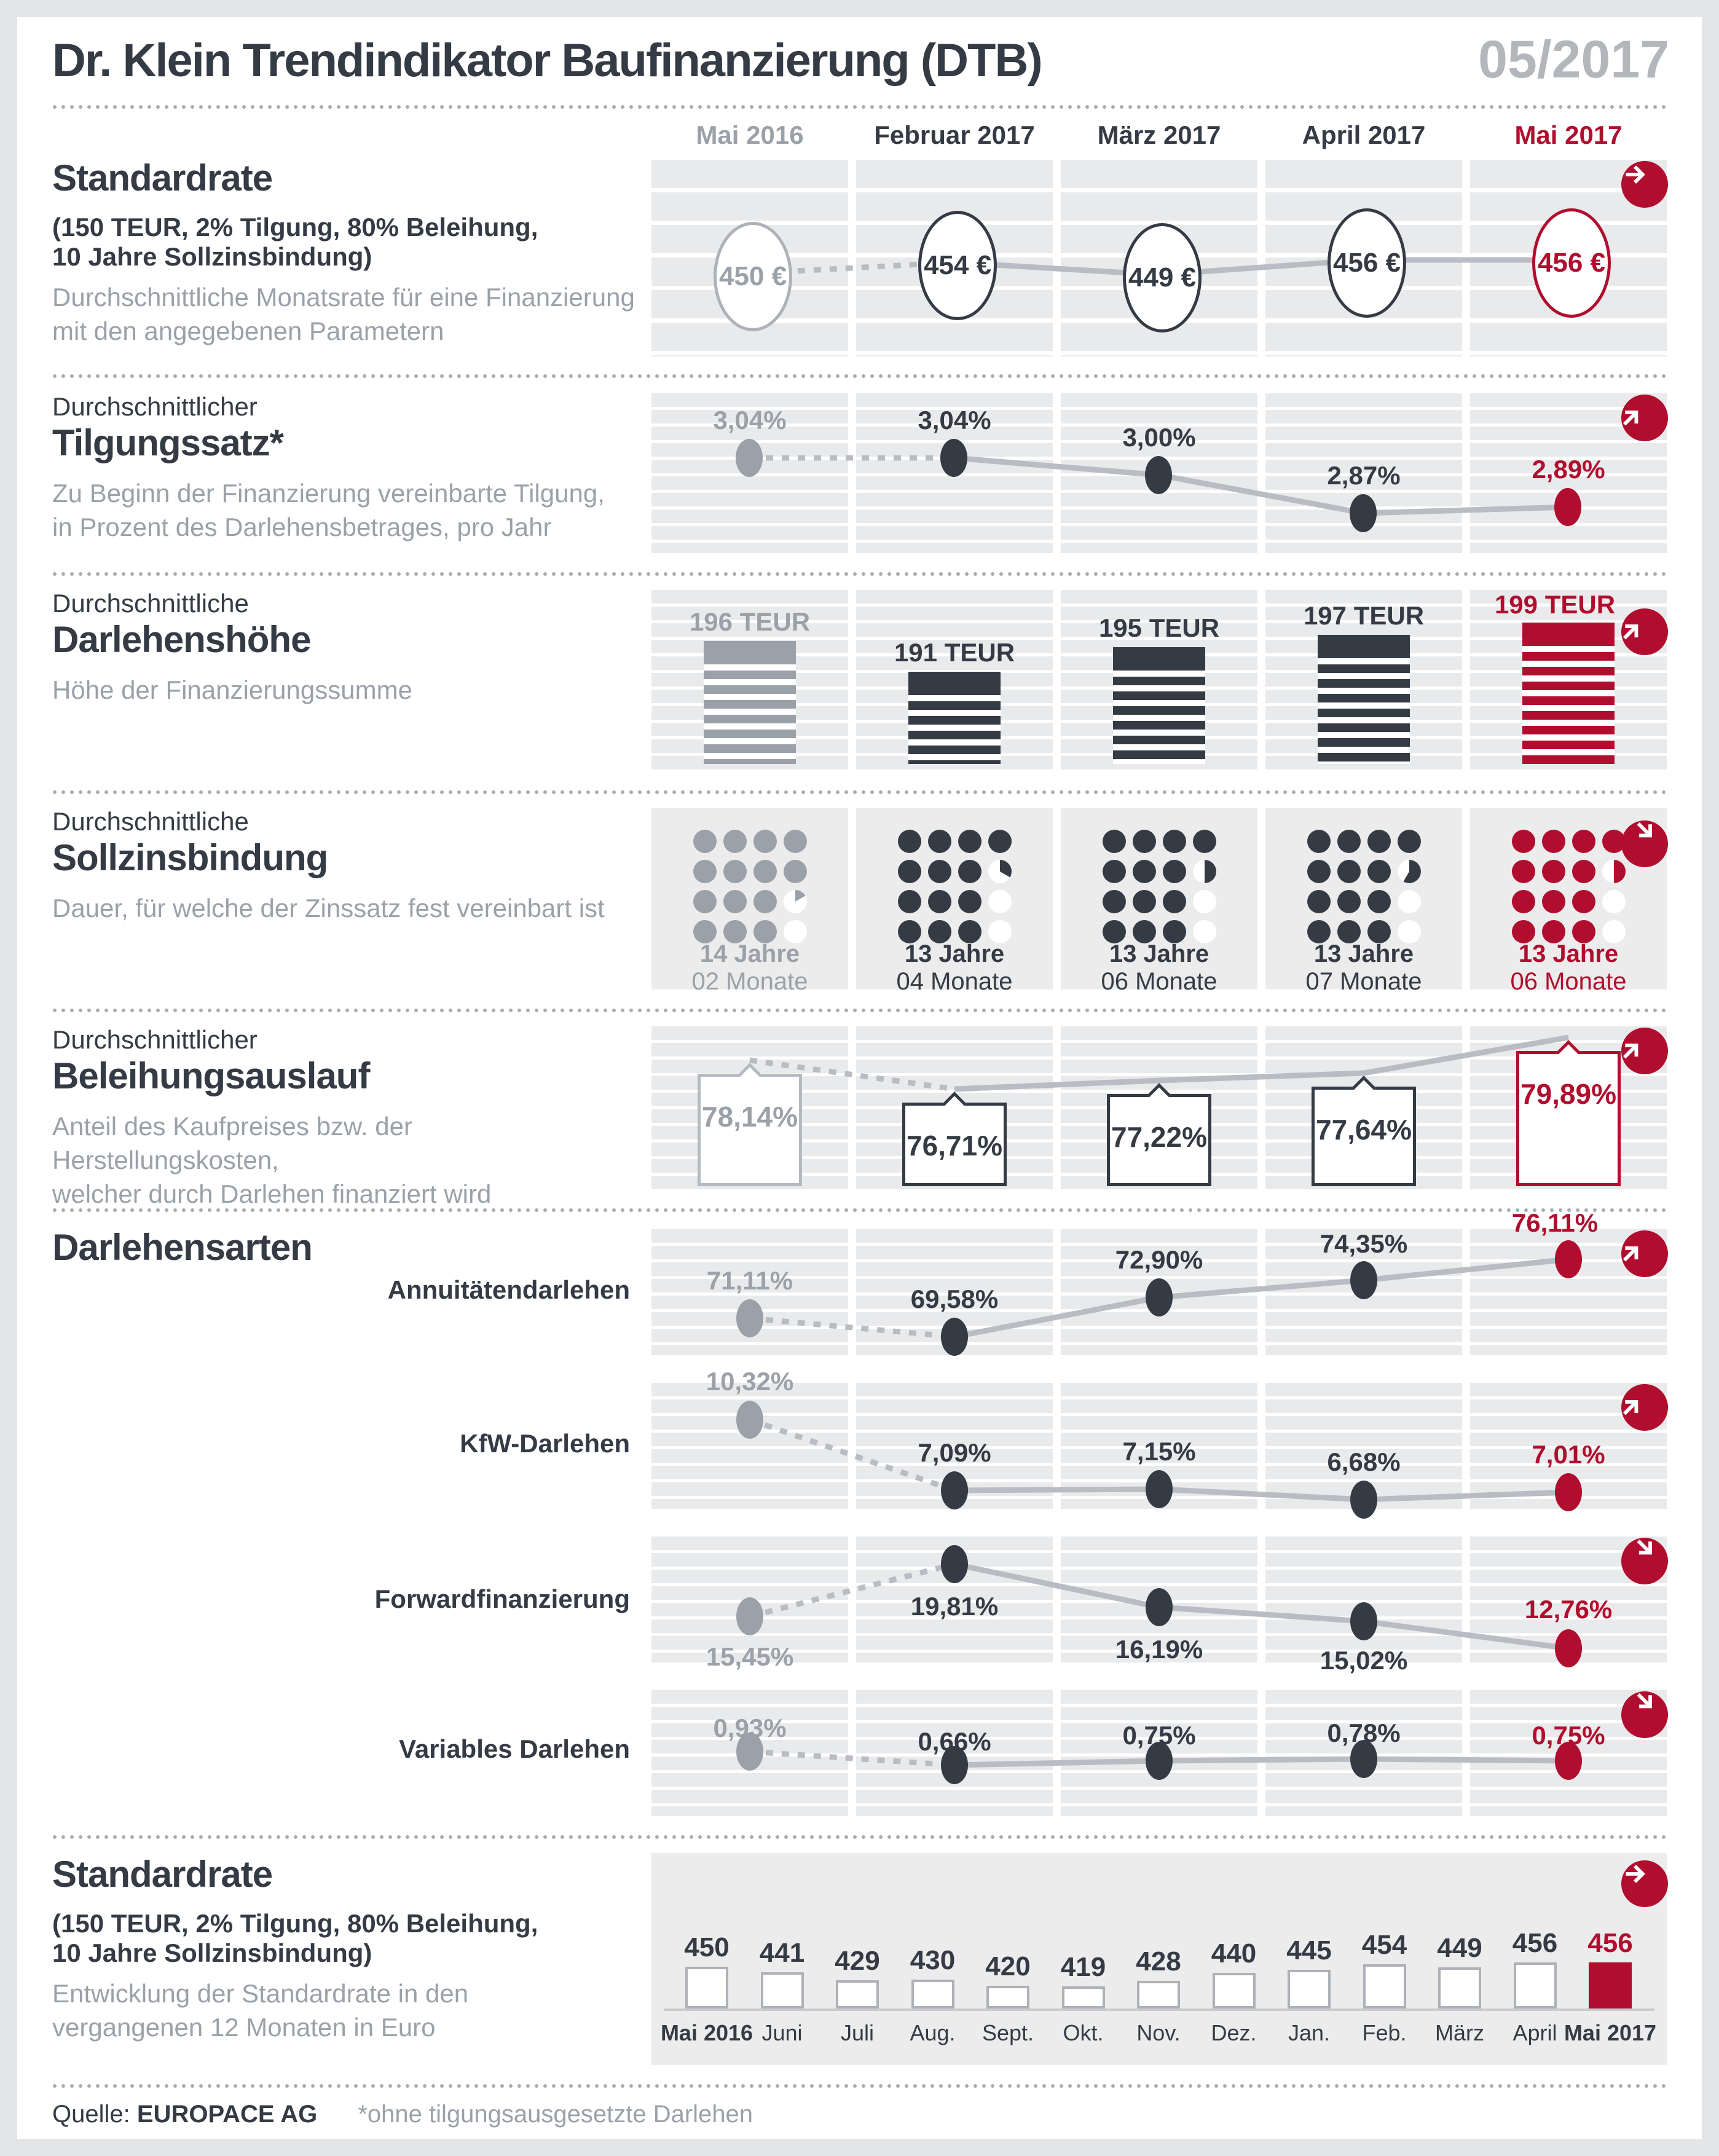 The image size is (1719, 2156). I want to click on axis-line, so click(1159, 2009).